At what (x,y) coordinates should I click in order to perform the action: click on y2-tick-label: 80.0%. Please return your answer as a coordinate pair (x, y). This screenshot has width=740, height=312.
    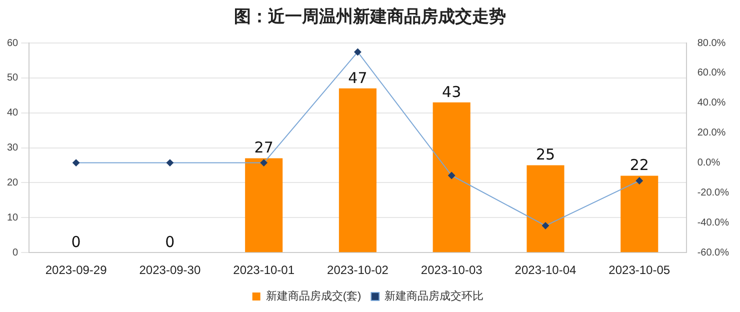
    Looking at the image, I should click on (711, 43).